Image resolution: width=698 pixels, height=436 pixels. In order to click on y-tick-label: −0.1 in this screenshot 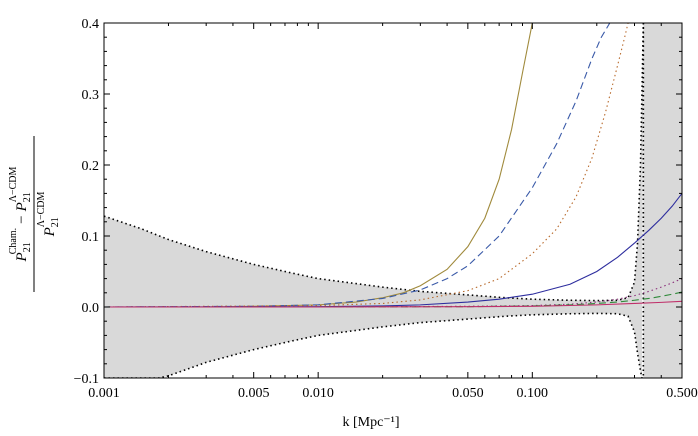, I will do `click(86, 379)`.